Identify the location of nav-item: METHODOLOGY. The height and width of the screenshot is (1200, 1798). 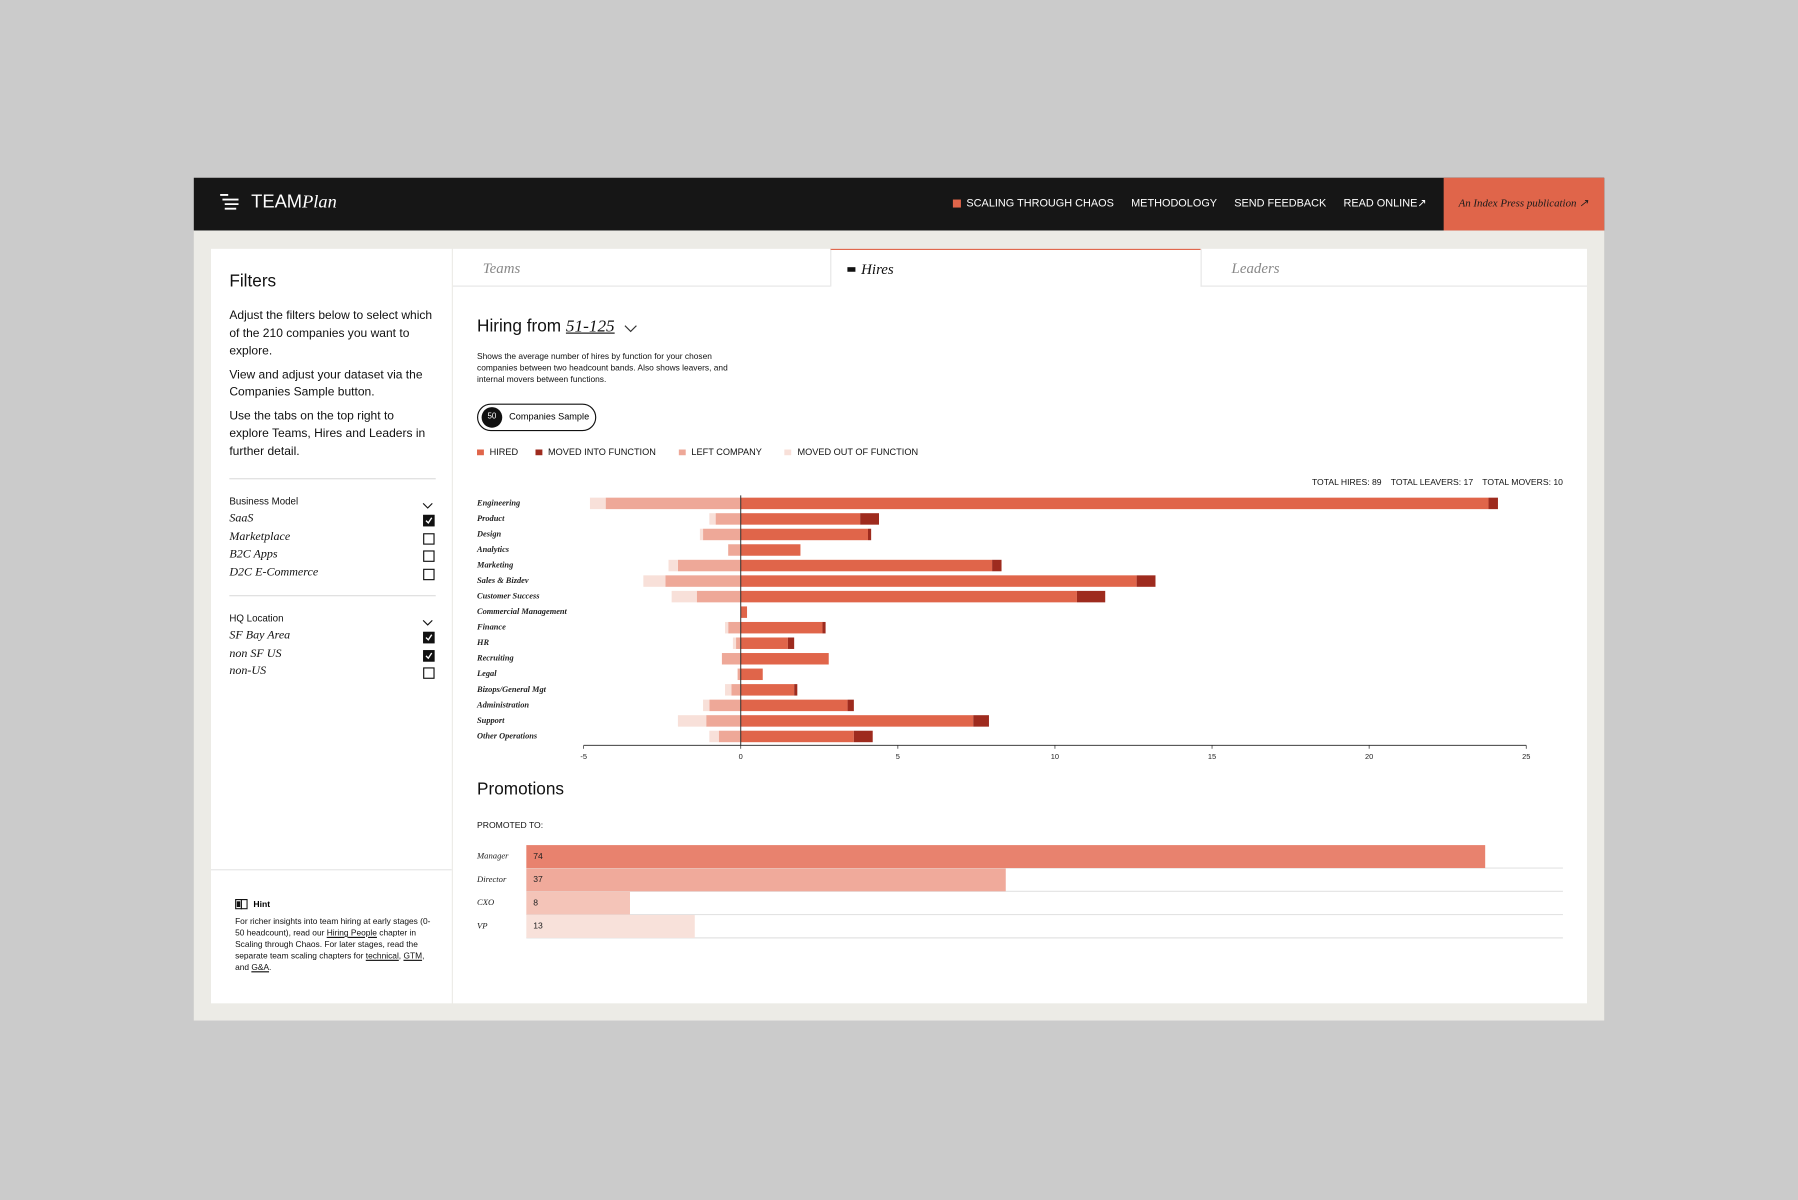
(1174, 203).